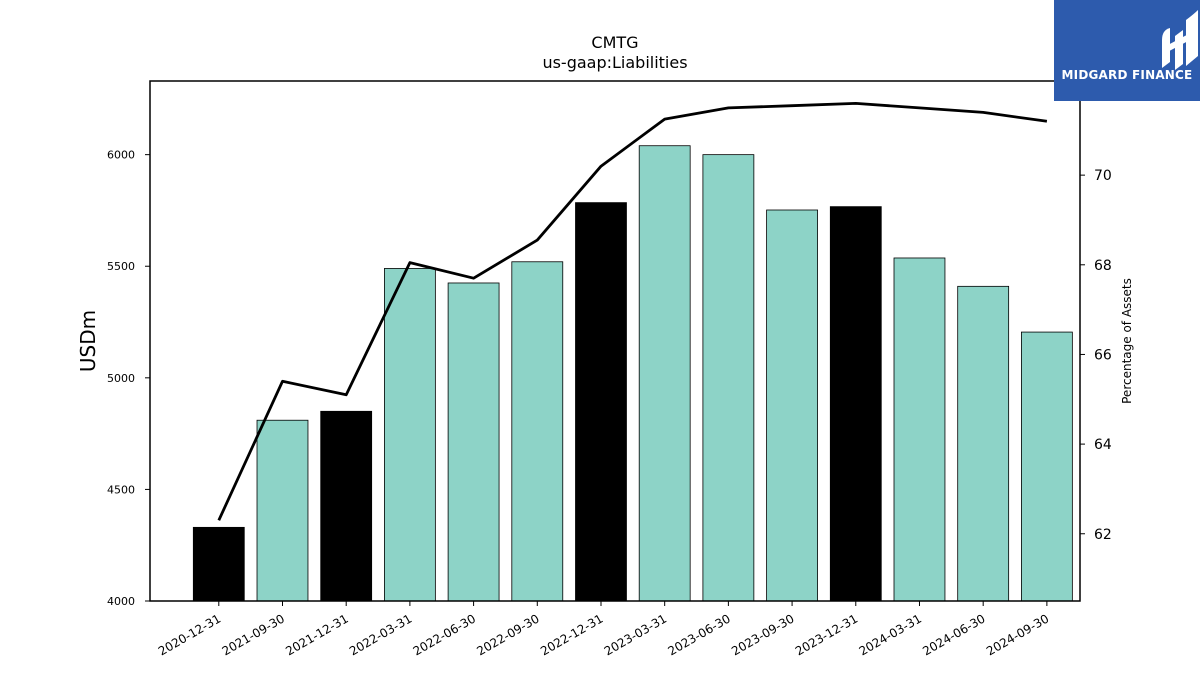  What do you see at coordinates (121, 155) in the screenshot?
I see `y-tick-label-6000: 6000` at bounding box center [121, 155].